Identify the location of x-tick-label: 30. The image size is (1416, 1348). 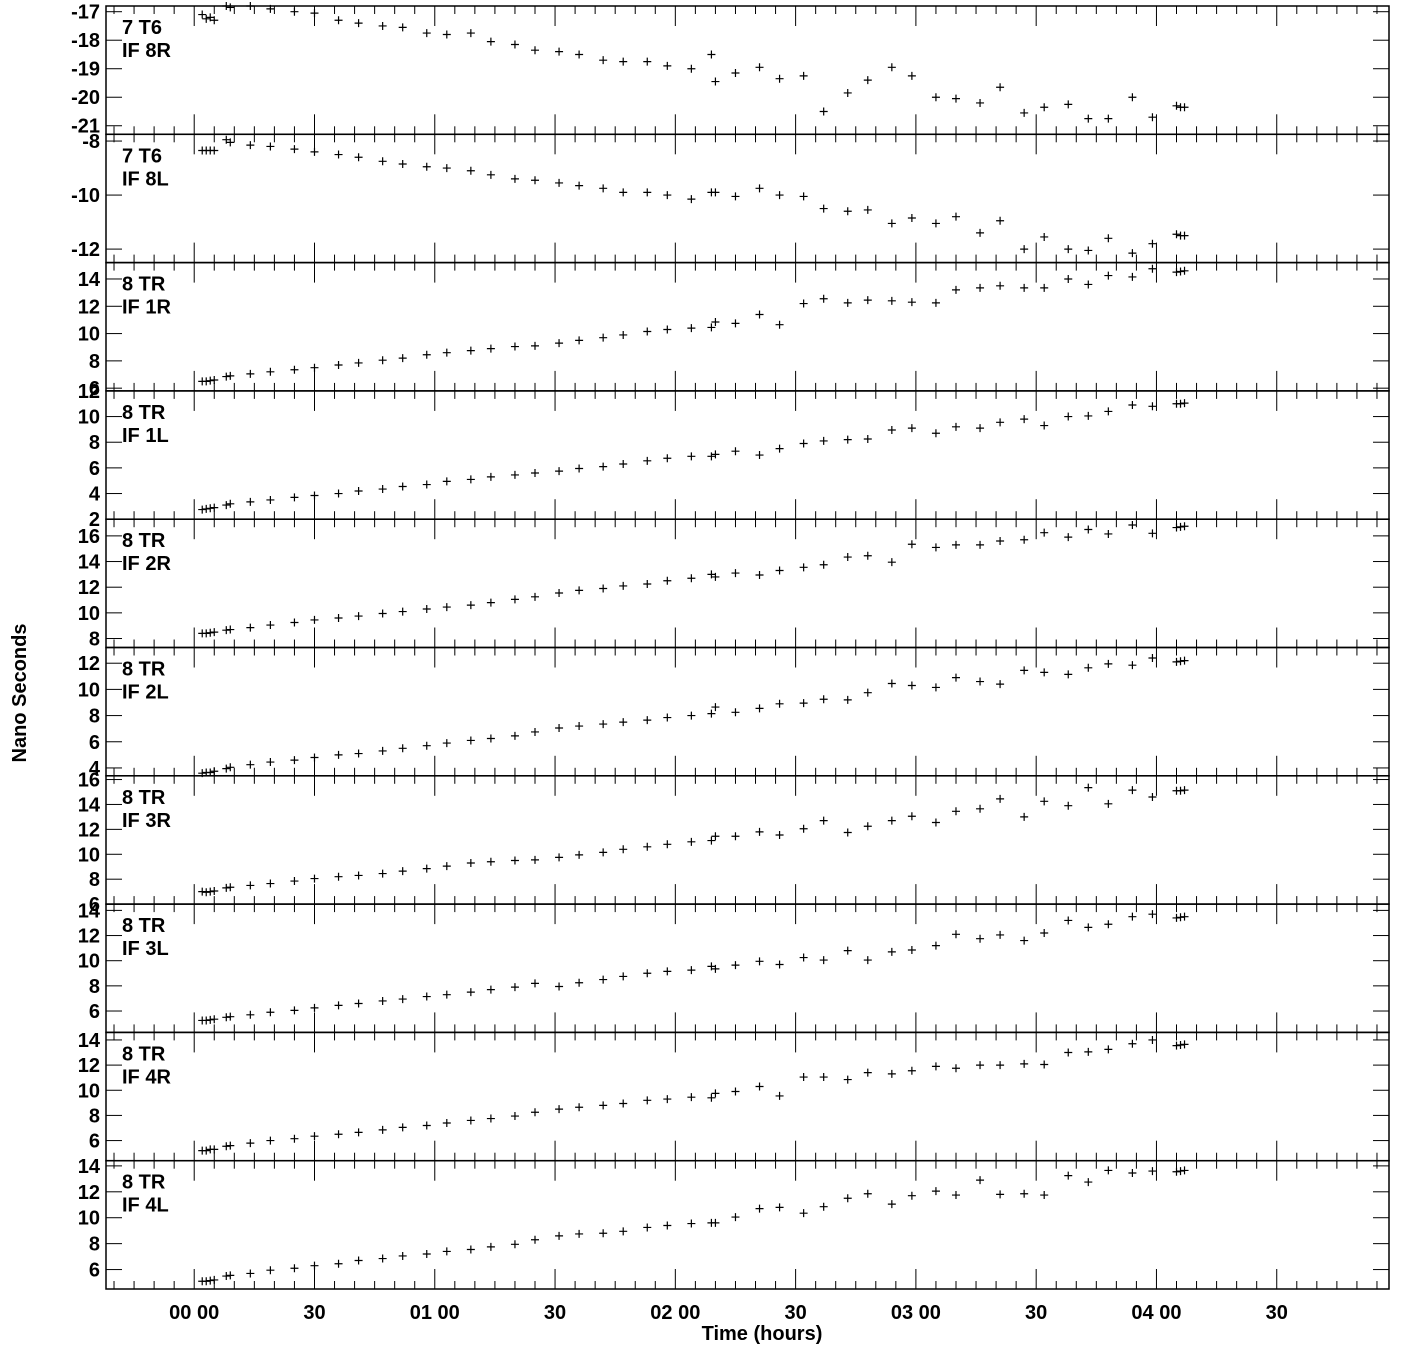
(1036, 1313).